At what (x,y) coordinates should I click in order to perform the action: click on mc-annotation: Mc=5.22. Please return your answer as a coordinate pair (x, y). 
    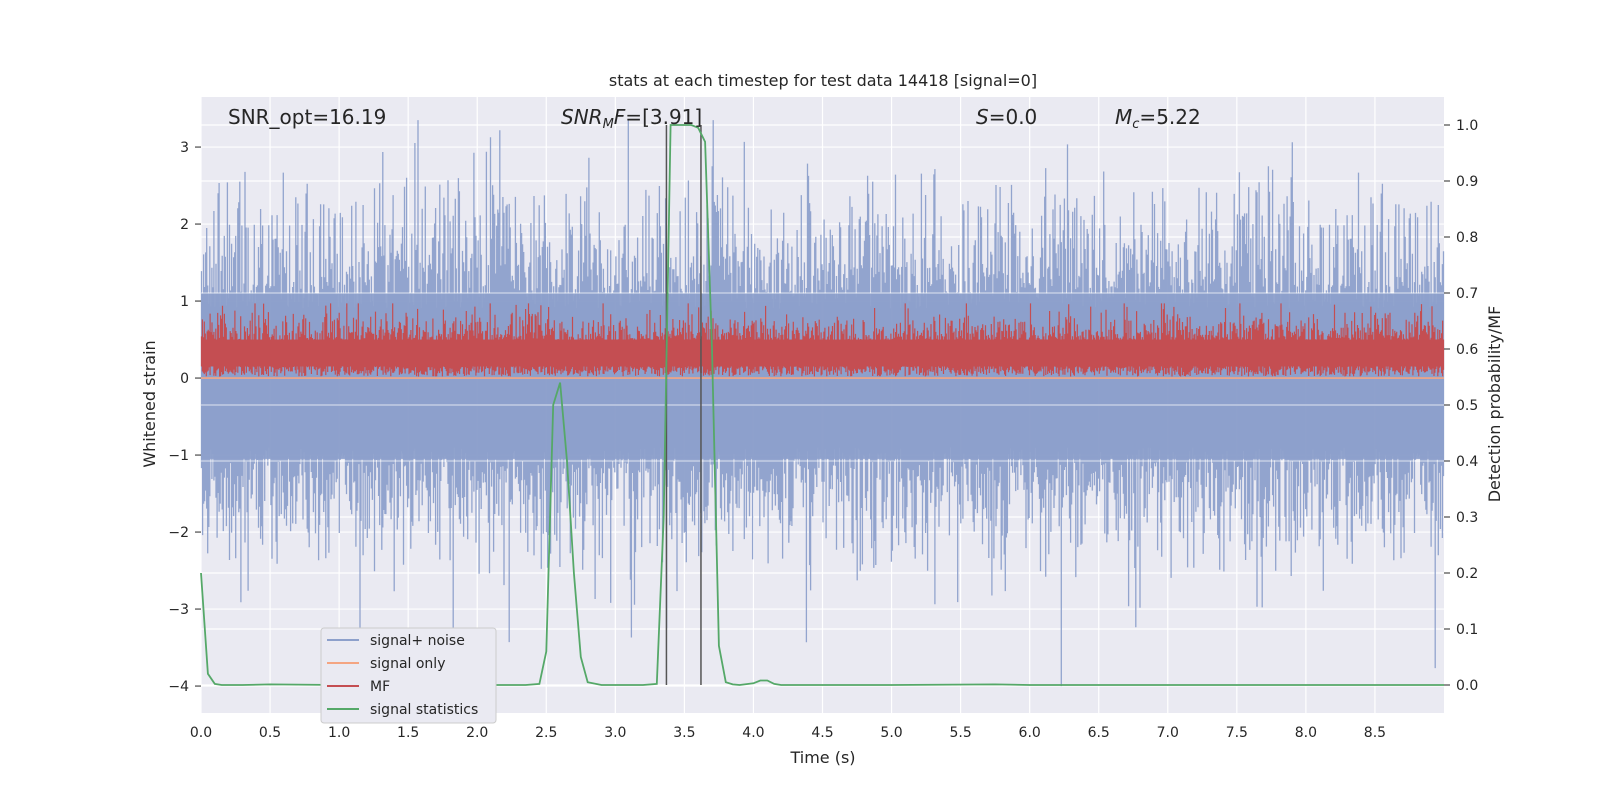
    Looking at the image, I should click on (1158, 118).